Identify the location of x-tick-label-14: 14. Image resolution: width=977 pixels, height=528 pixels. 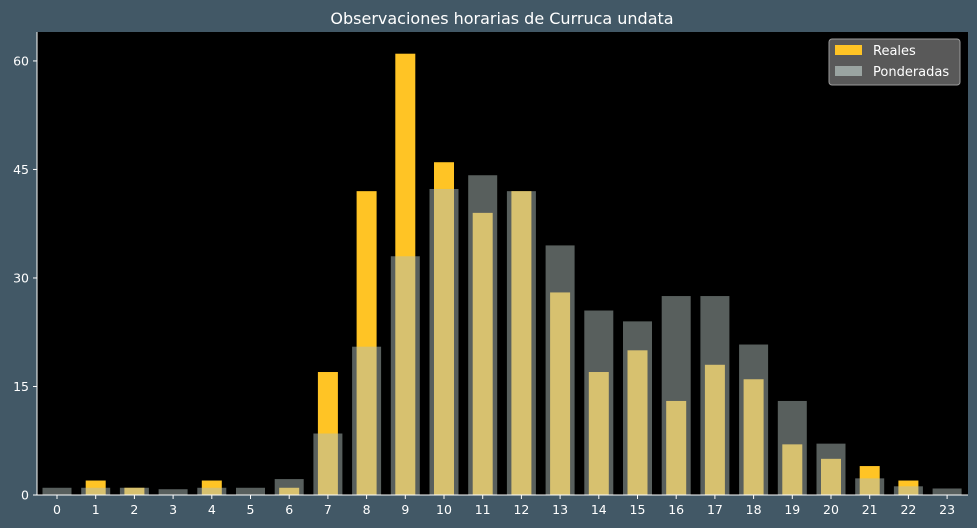
(599, 509).